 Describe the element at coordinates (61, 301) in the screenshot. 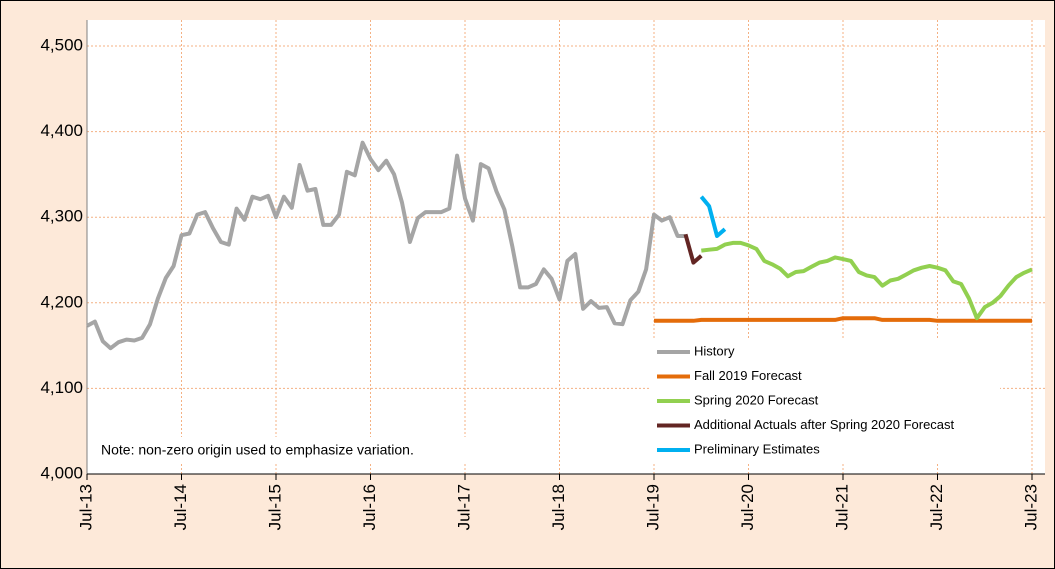

I see `y-tick-label: 4,200` at that location.